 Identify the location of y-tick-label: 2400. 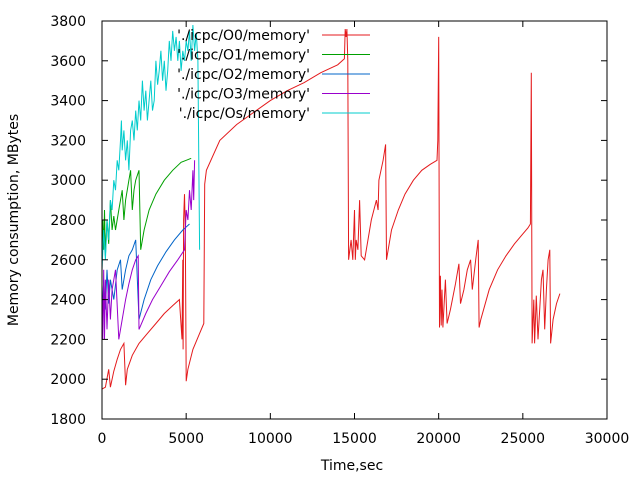
(68, 301).